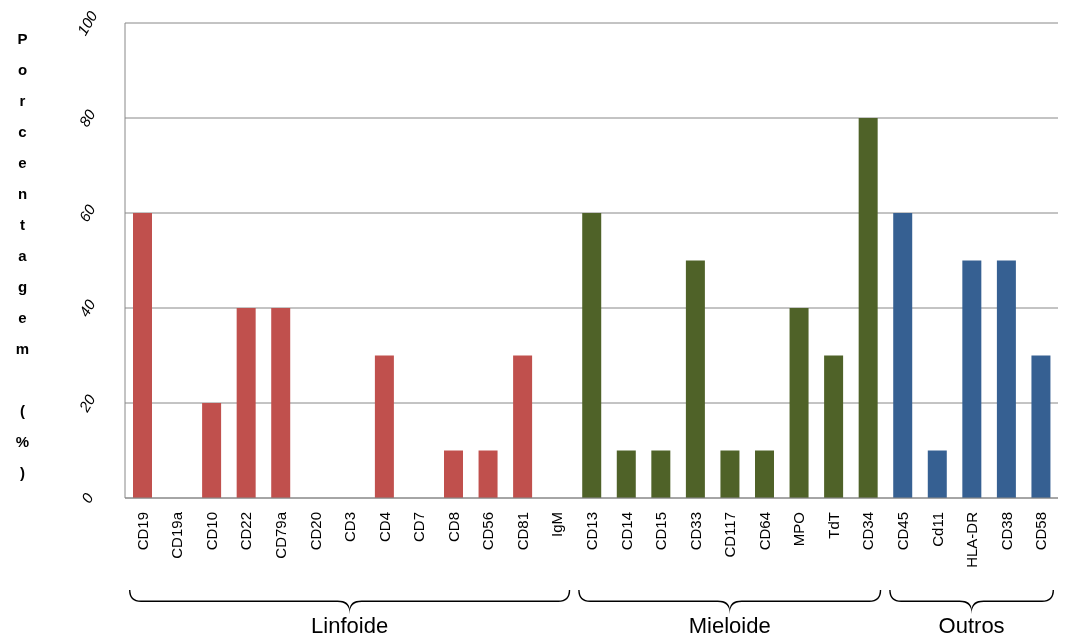 This screenshot has width=1070, height=640. What do you see at coordinates (972, 539) in the screenshot?
I see `x-tick-label: HLA-DR` at bounding box center [972, 539].